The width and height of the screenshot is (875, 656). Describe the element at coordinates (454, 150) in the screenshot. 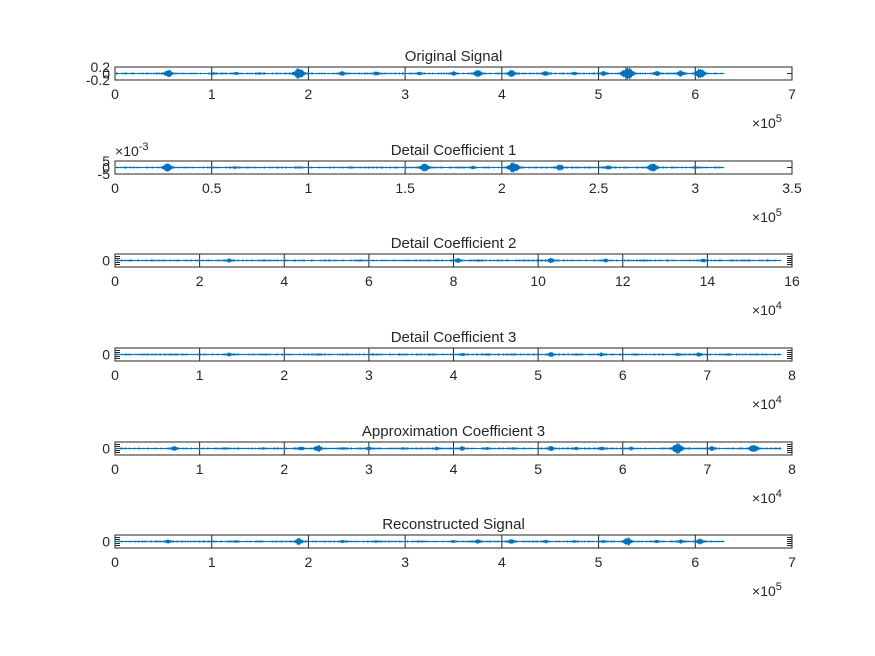

I see `subplot-title: Detail Coefficient 1` at that location.